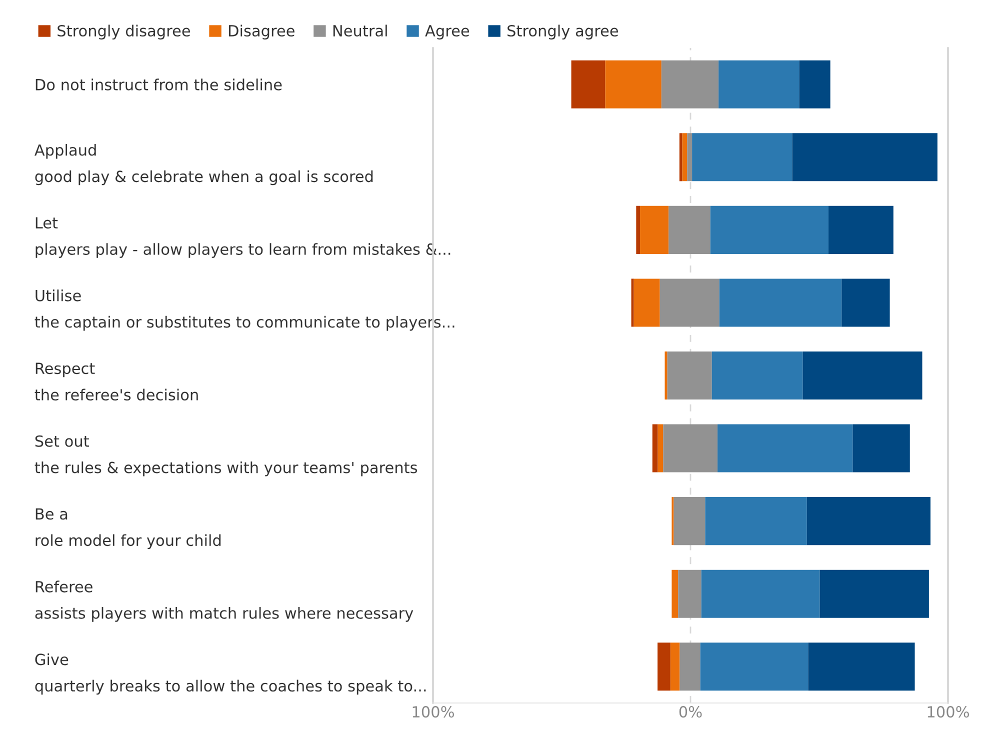  Describe the element at coordinates (203, 165) in the screenshot. I see `y-tick-label: Applaud good play & celebrate when a goal is scored` at that location.